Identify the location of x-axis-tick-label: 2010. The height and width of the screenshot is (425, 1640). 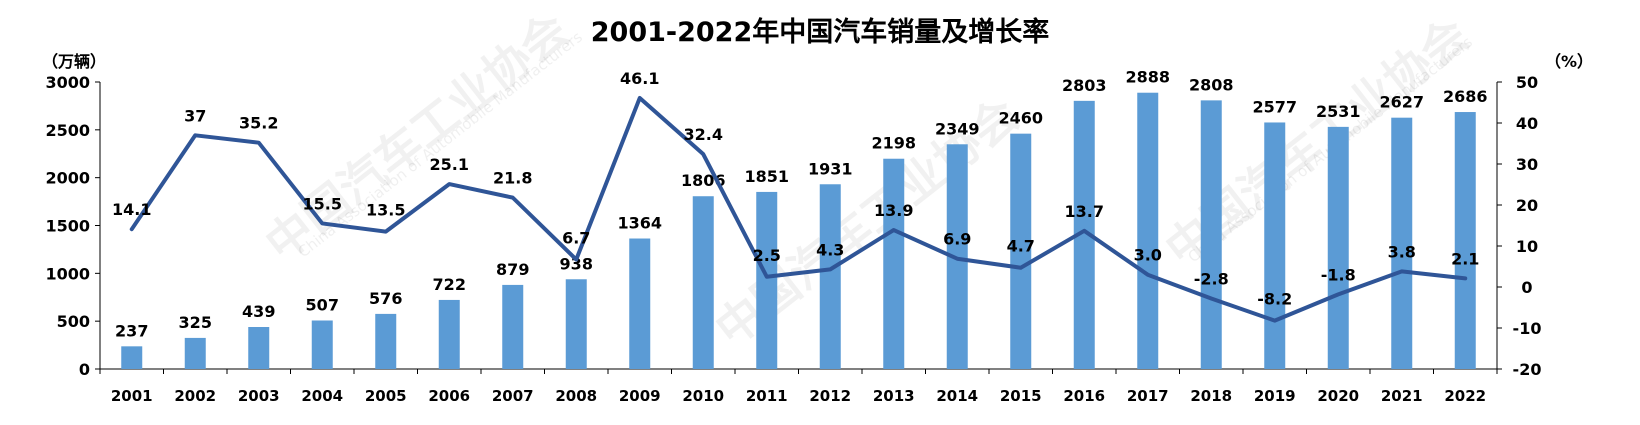
(703, 396).